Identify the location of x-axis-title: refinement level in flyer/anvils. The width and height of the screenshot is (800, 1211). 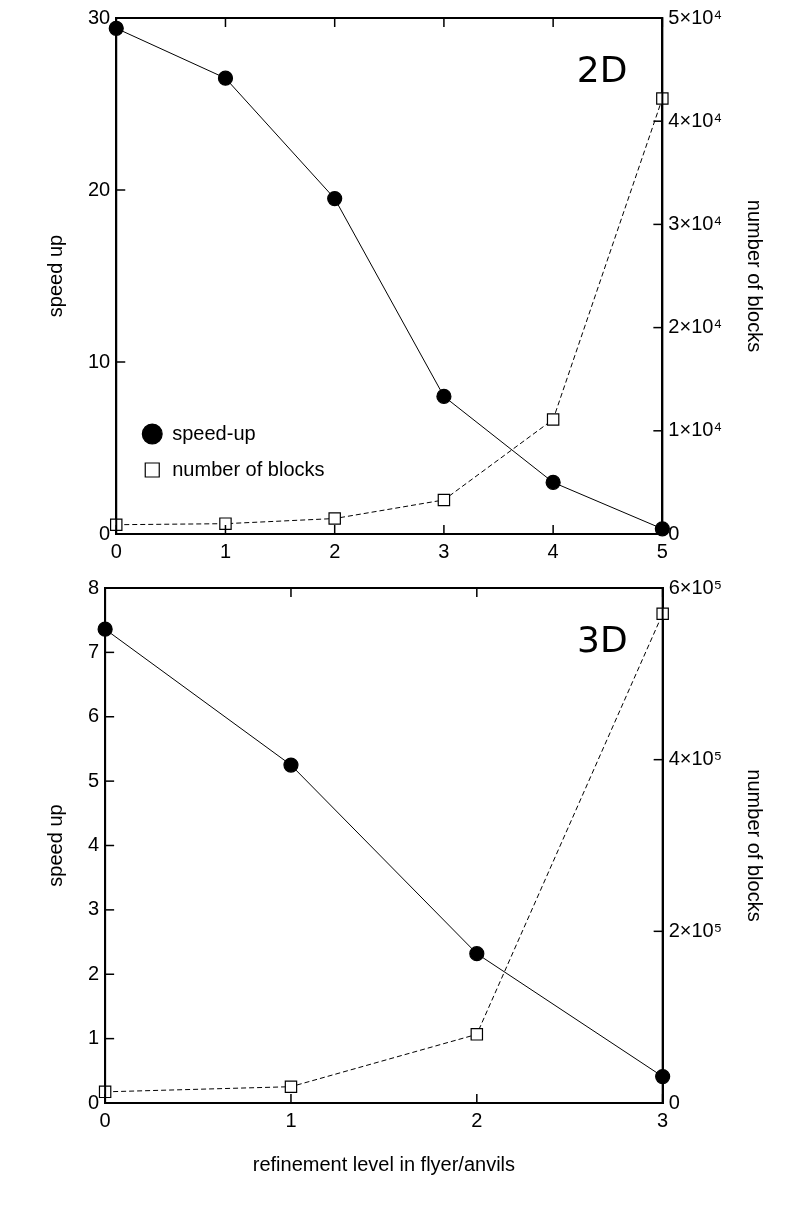
(384, 1163).